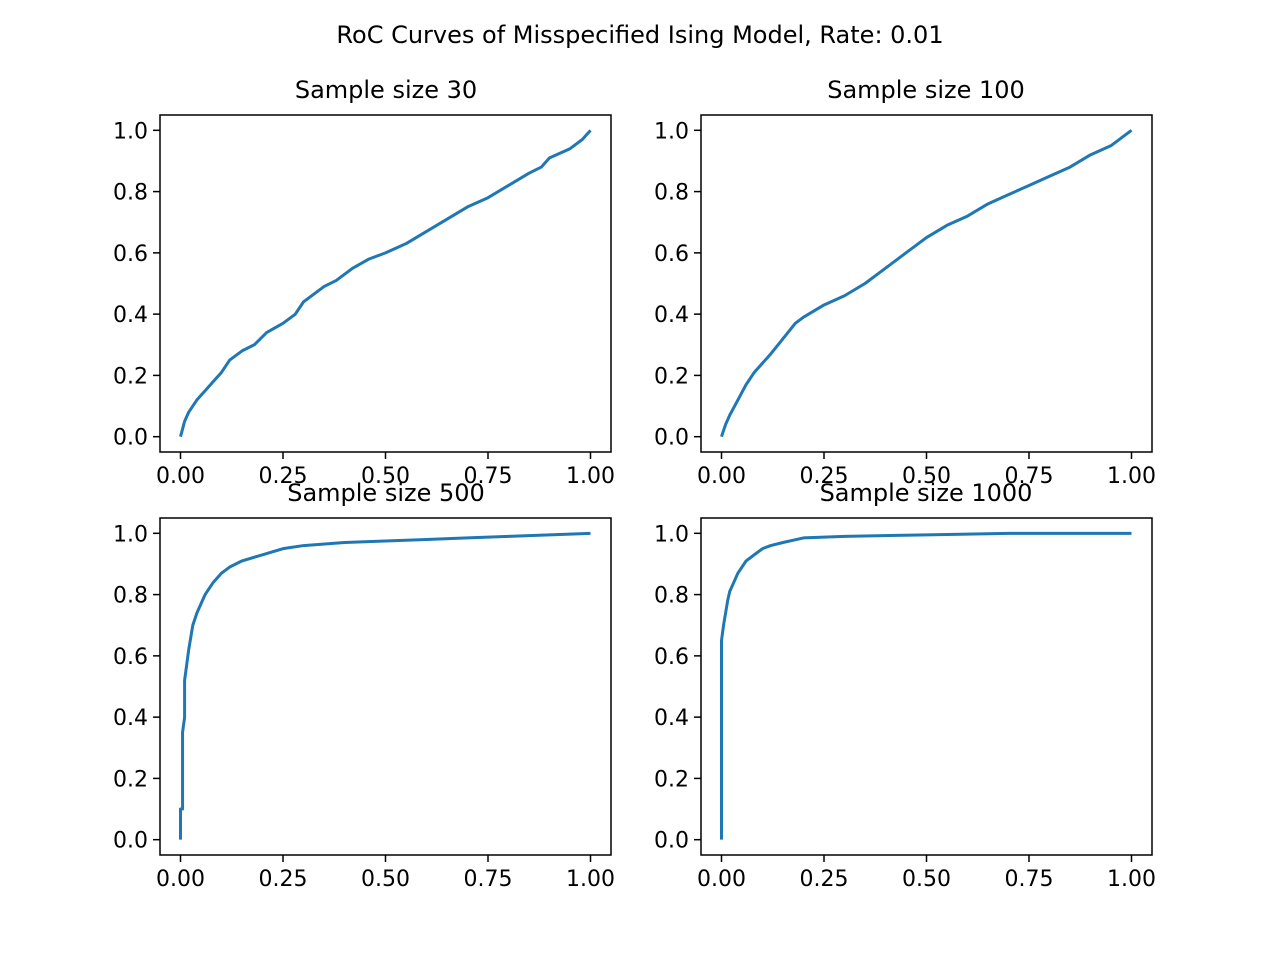 This screenshot has width=1280, height=960. I want to click on subplot-title: Sample size 100, so click(926, 90).